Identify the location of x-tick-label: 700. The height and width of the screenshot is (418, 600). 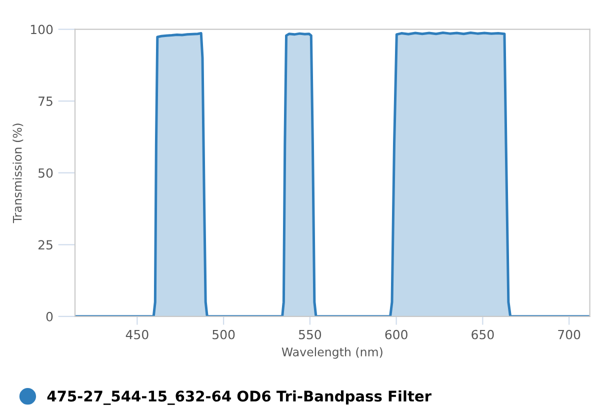
(569, 335).